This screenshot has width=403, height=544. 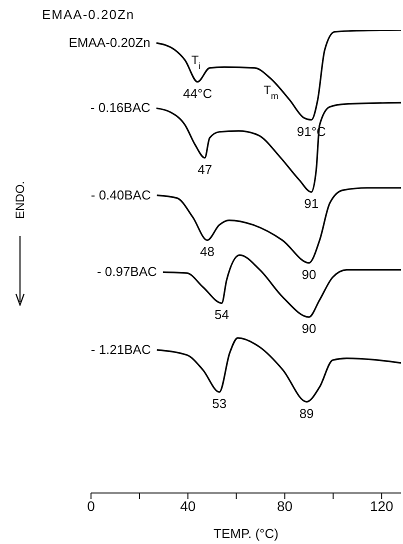 What do you see at coordinates (207, 252) in the screenshot?
I see `annotation: 48` at bounding box center [207, 252].